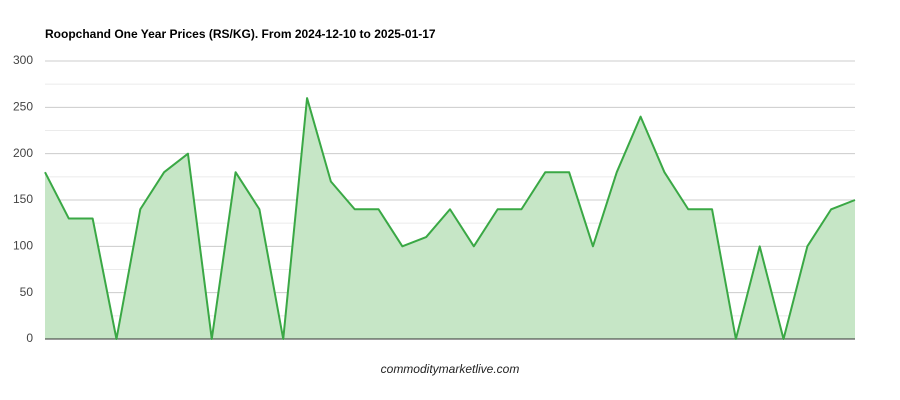 The image size is (900, 400). I want to click on y-tick-label: 0, so click(29, 338).